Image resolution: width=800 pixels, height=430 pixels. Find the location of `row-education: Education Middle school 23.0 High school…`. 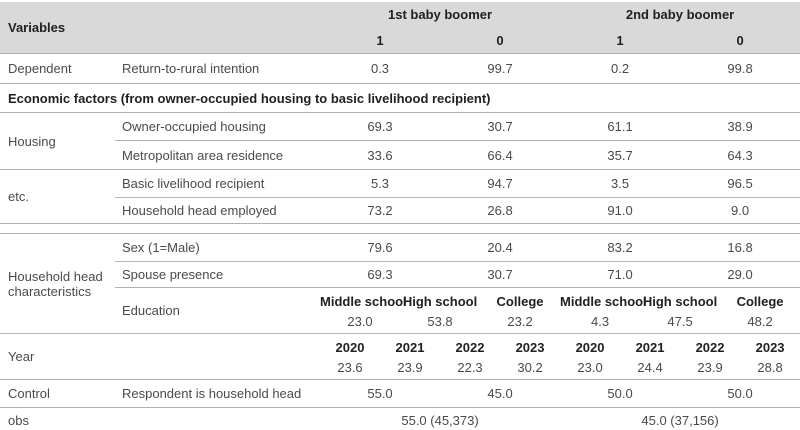

row-education: Education Middle school 23.0 High school… is located at coordinates (400, 310).